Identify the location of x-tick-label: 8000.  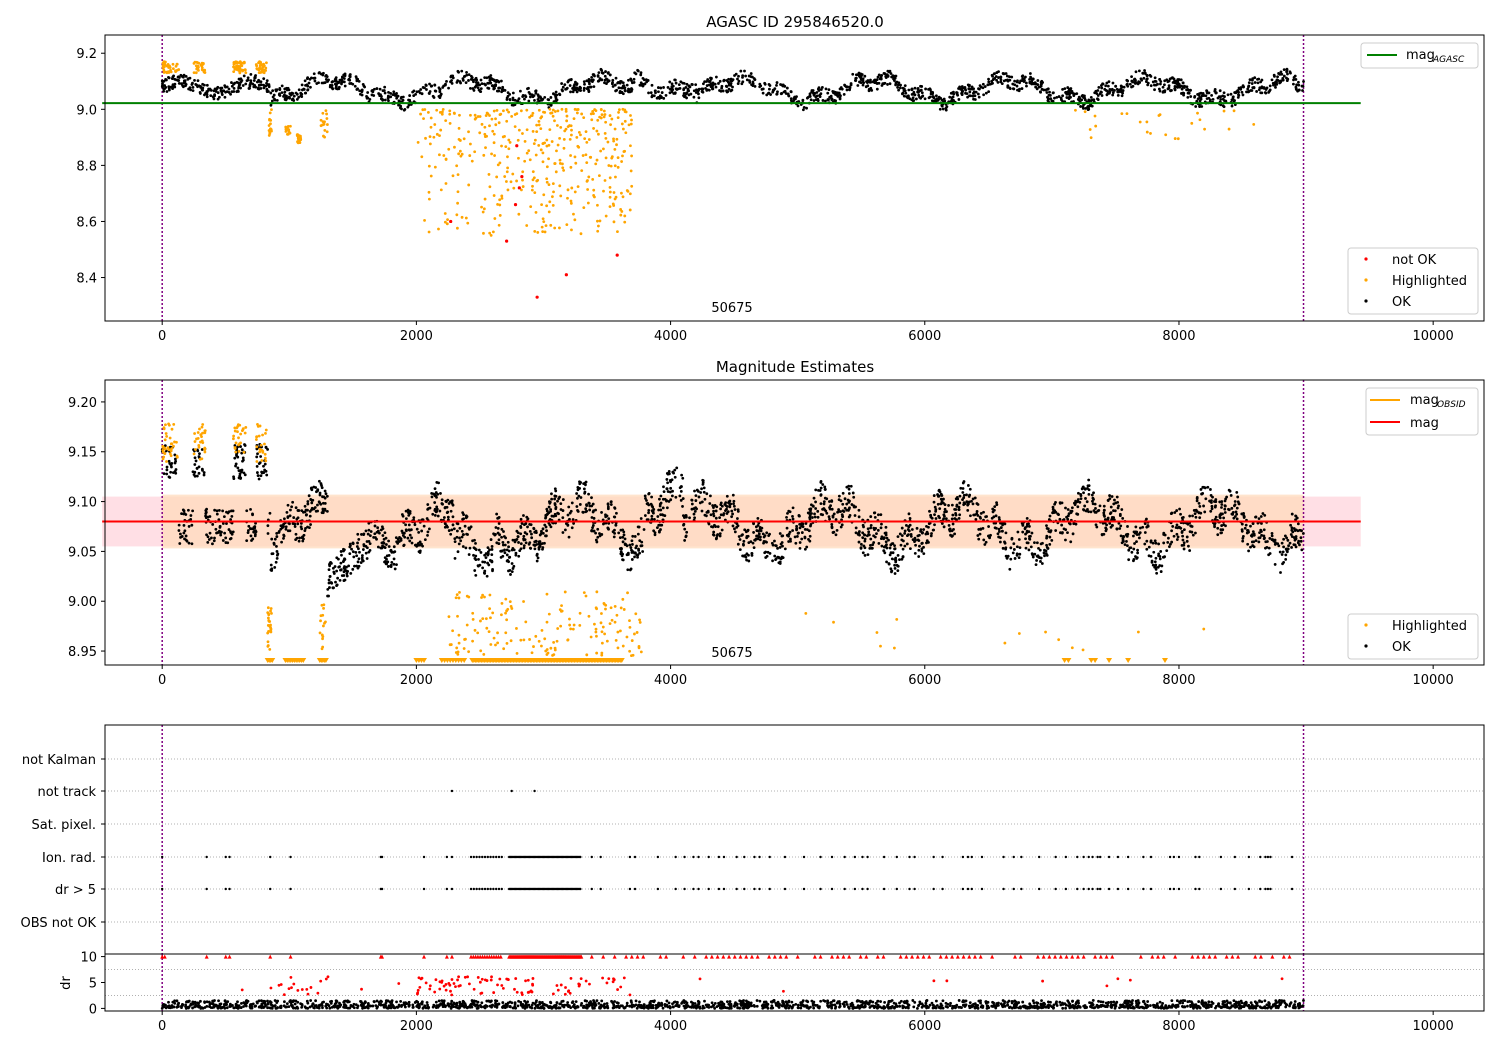
(1178, 680).